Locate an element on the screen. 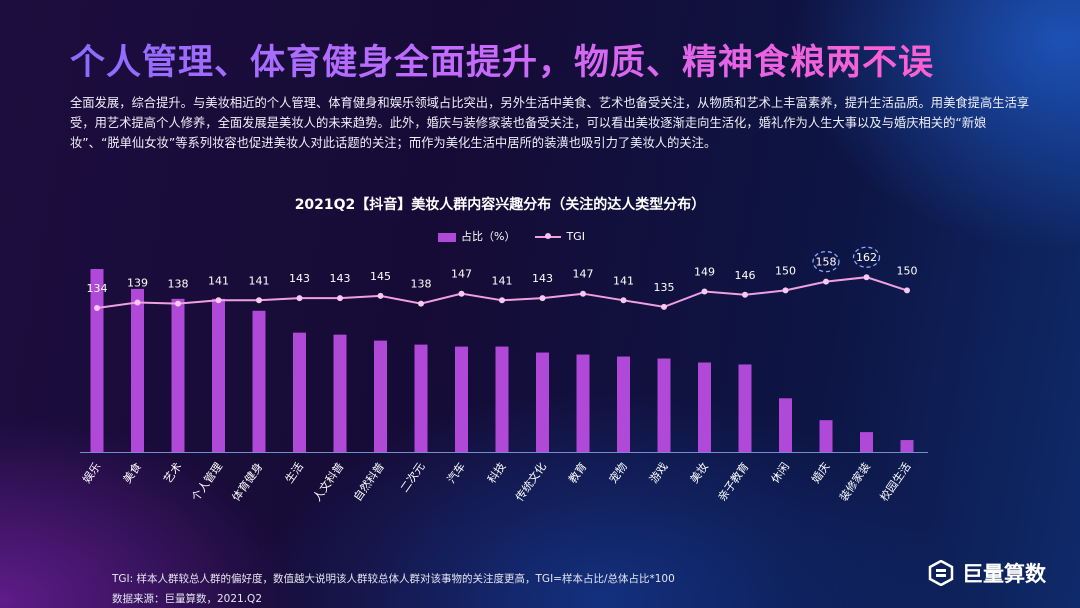 The width and height of the screenshot is (1080, 608). x-tick-label: 体育健身 is located at coordinates (247, 482).